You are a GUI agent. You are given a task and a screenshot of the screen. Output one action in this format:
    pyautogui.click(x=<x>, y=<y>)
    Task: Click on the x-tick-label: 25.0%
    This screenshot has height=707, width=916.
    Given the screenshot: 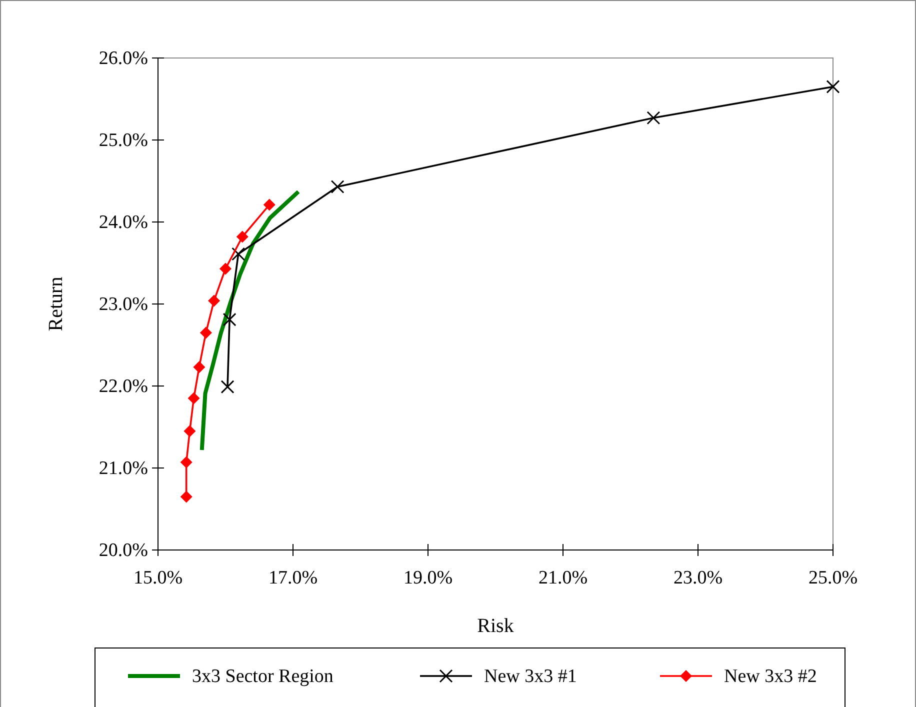 What is the action you would take?
    pyautogui.click(x=833, y=577)
    